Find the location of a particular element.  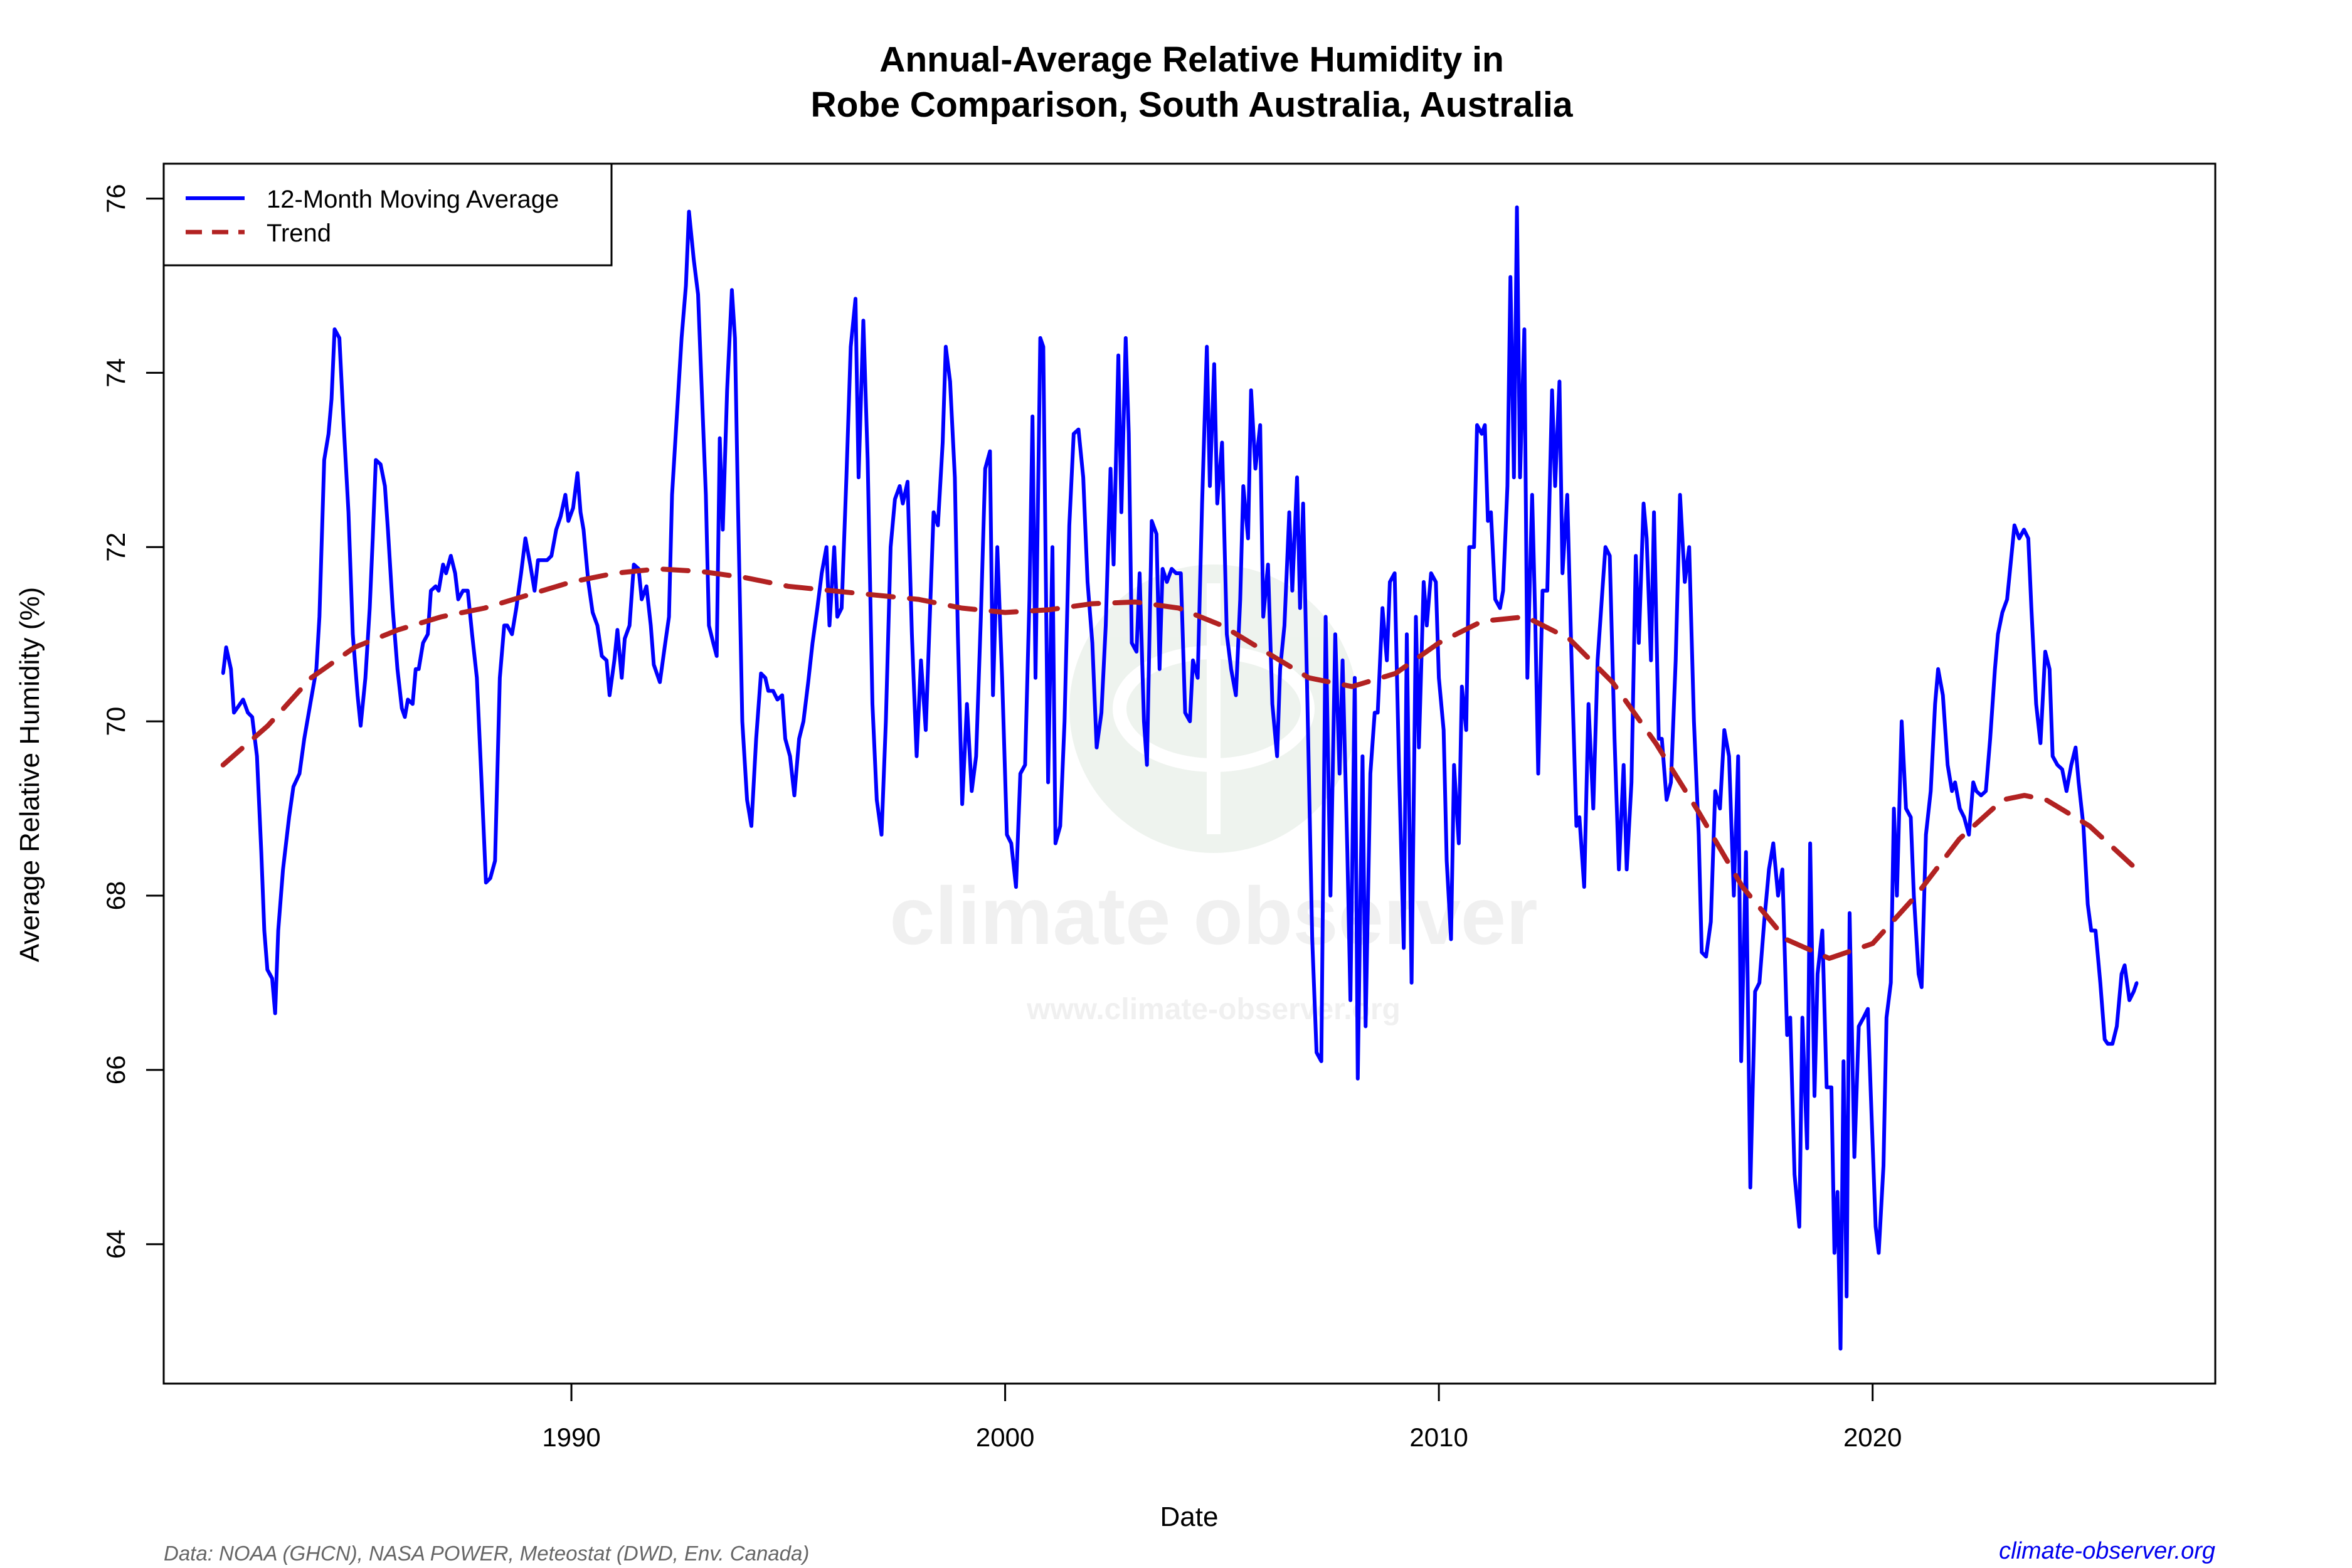

chart-title: Annual-Average Relative Humidity in is located at coordinates (1191, 60).